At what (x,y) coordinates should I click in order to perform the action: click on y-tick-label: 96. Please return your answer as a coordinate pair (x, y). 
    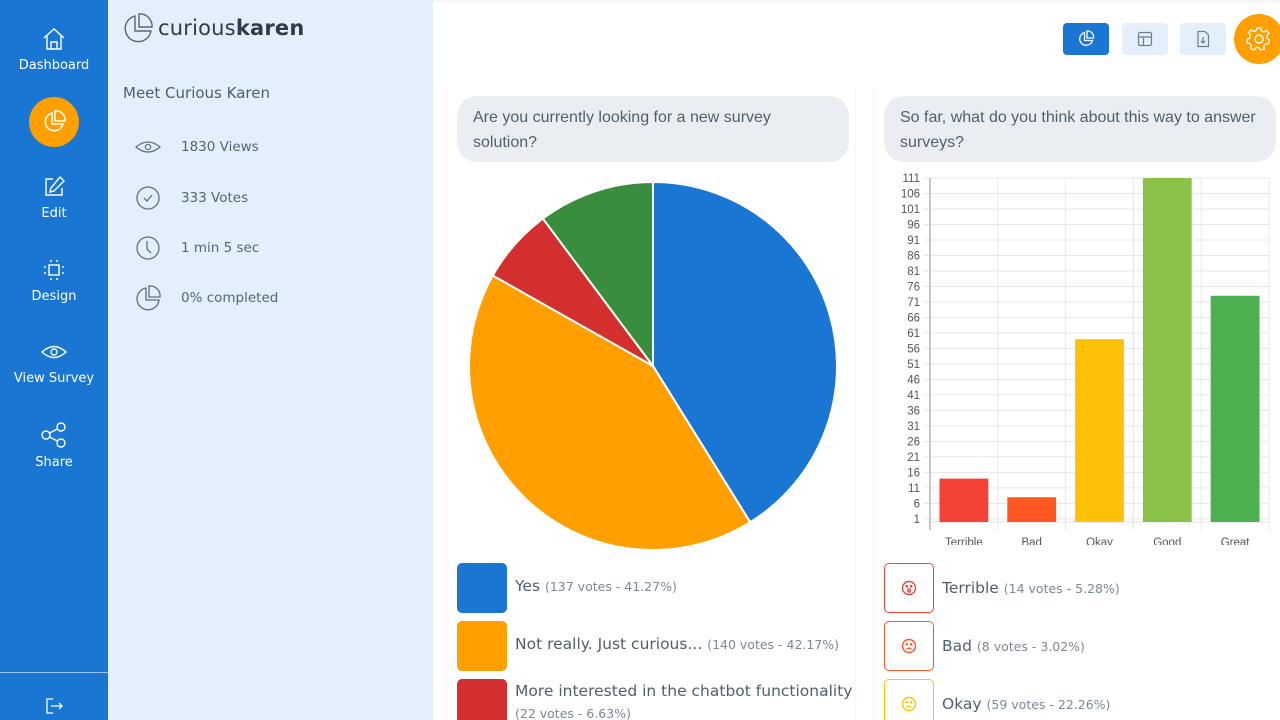
    Looking at the image, I should click on (913, 225).